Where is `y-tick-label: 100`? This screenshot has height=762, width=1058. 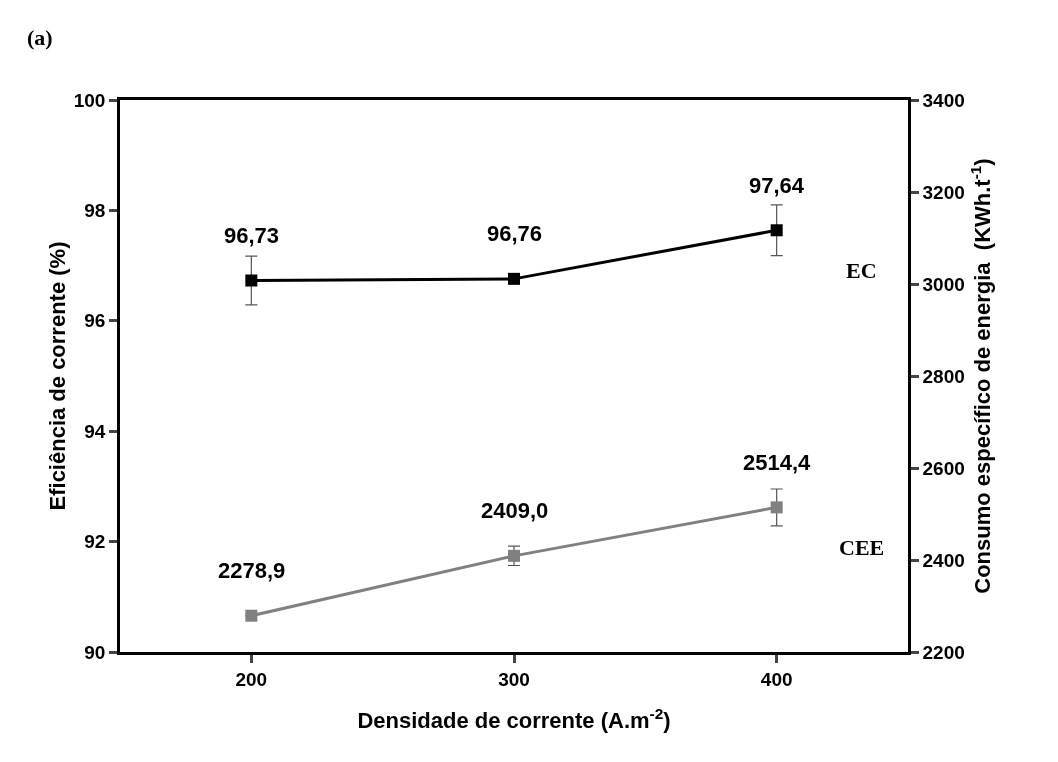
y-tick-label: 100 is located at coordinates (89, 100).